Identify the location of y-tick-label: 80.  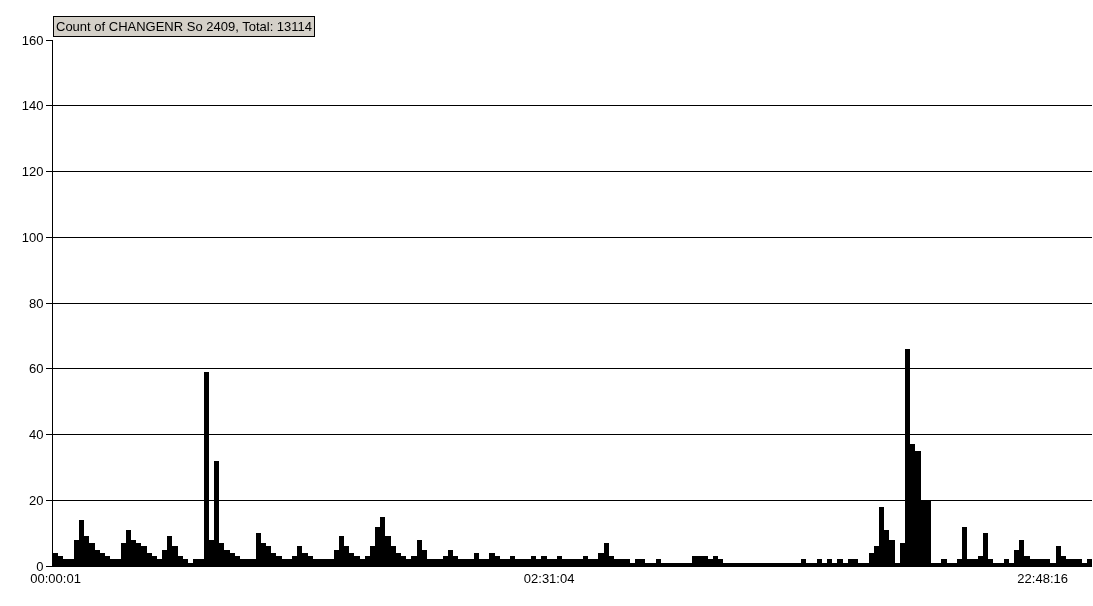
(36, 303).